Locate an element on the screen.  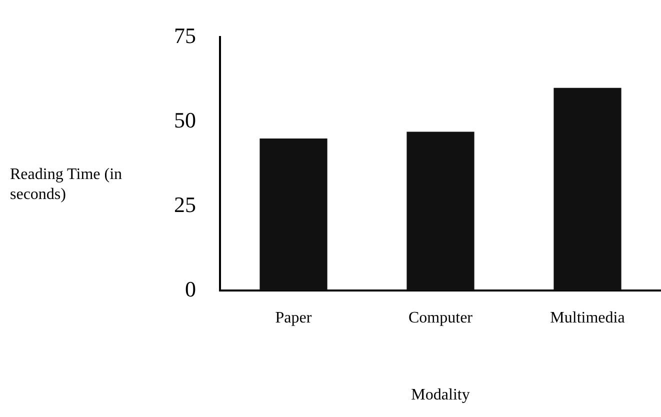
x-tick-label: Paper is located at coordinates (293, 317).